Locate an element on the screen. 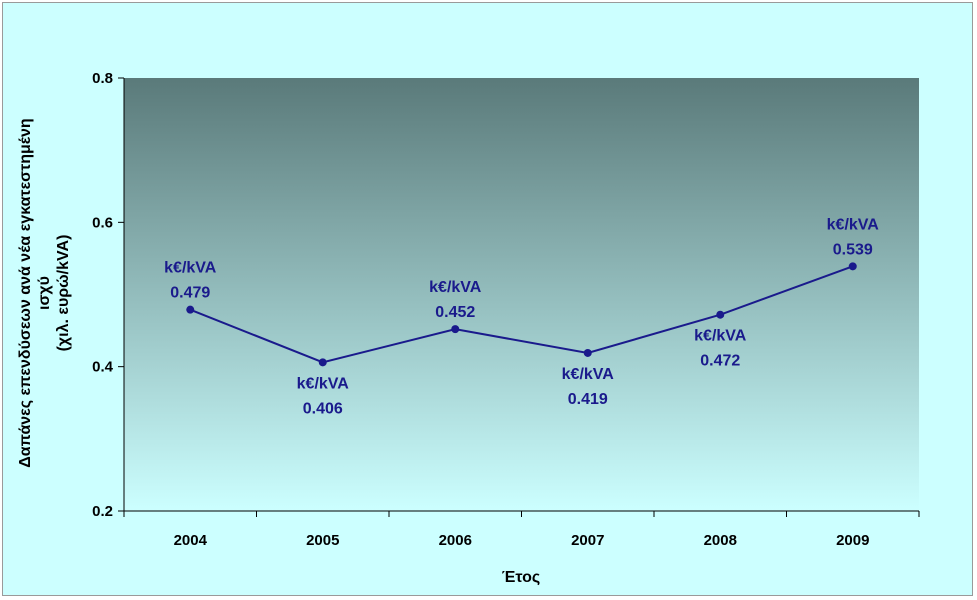  data-label-value: 0.406 is located at coordinates (323, 408).